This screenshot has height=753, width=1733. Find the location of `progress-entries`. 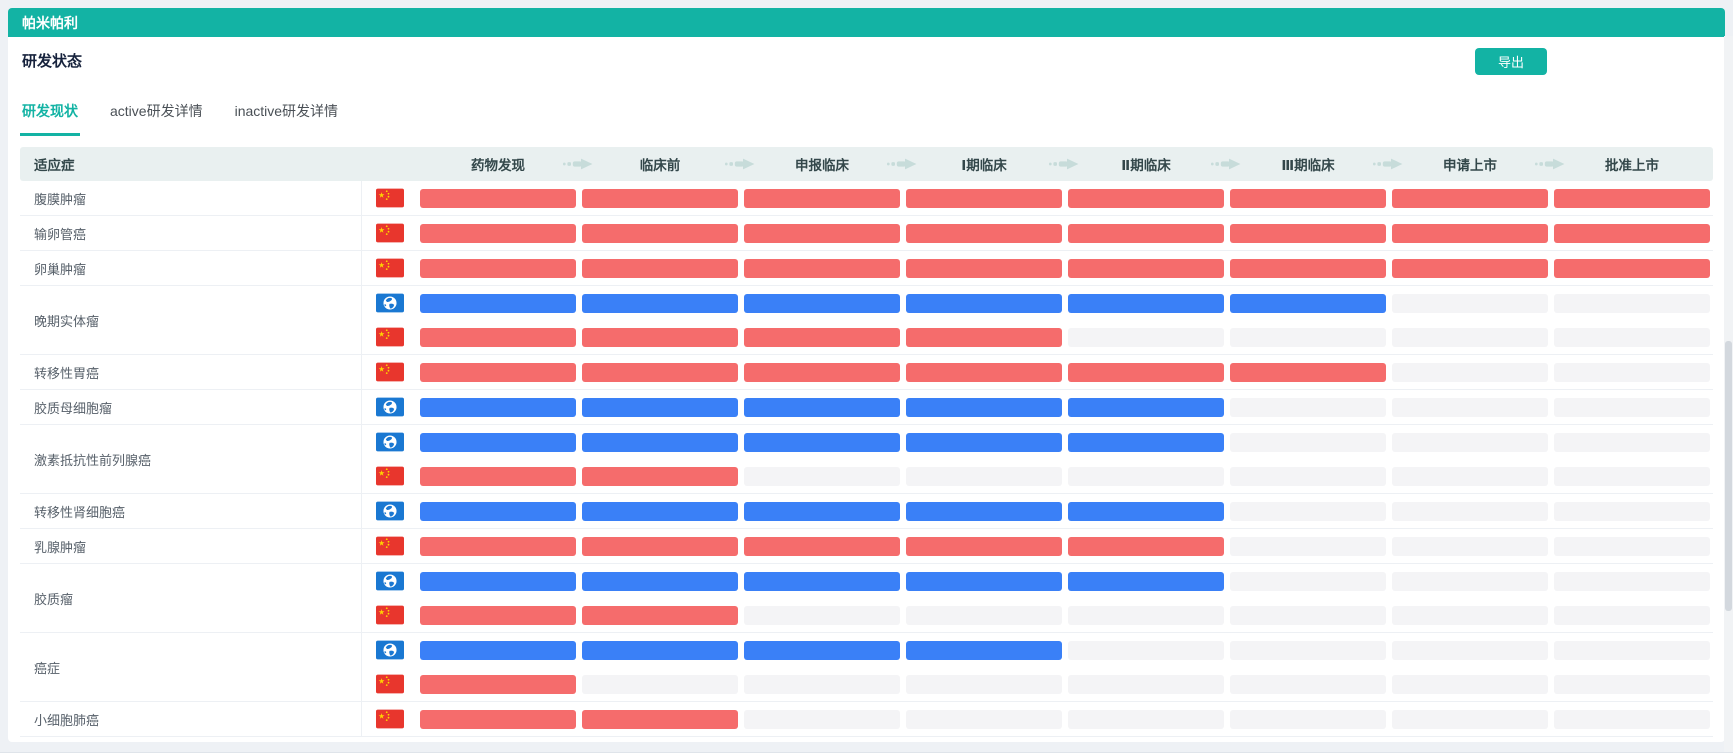

progress-entries is located at coordinates (1037, 407).